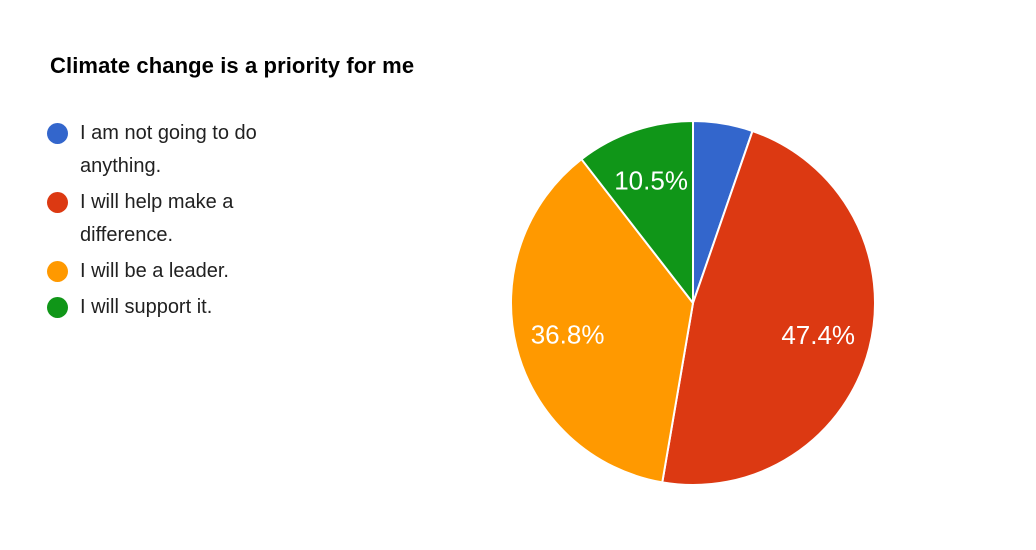  I want to click on chart-title: Climate change is a priority for me, so click(232, 65).